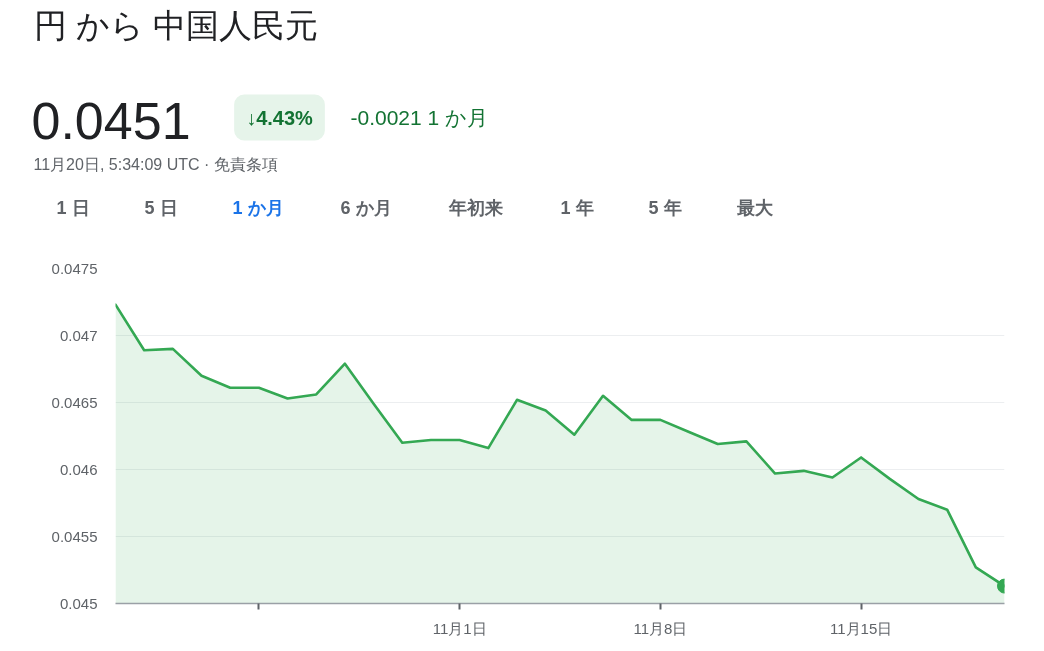  Describe the element at coordinates (73, 207) in the screenshot. I see `text: 1 日` at that location.